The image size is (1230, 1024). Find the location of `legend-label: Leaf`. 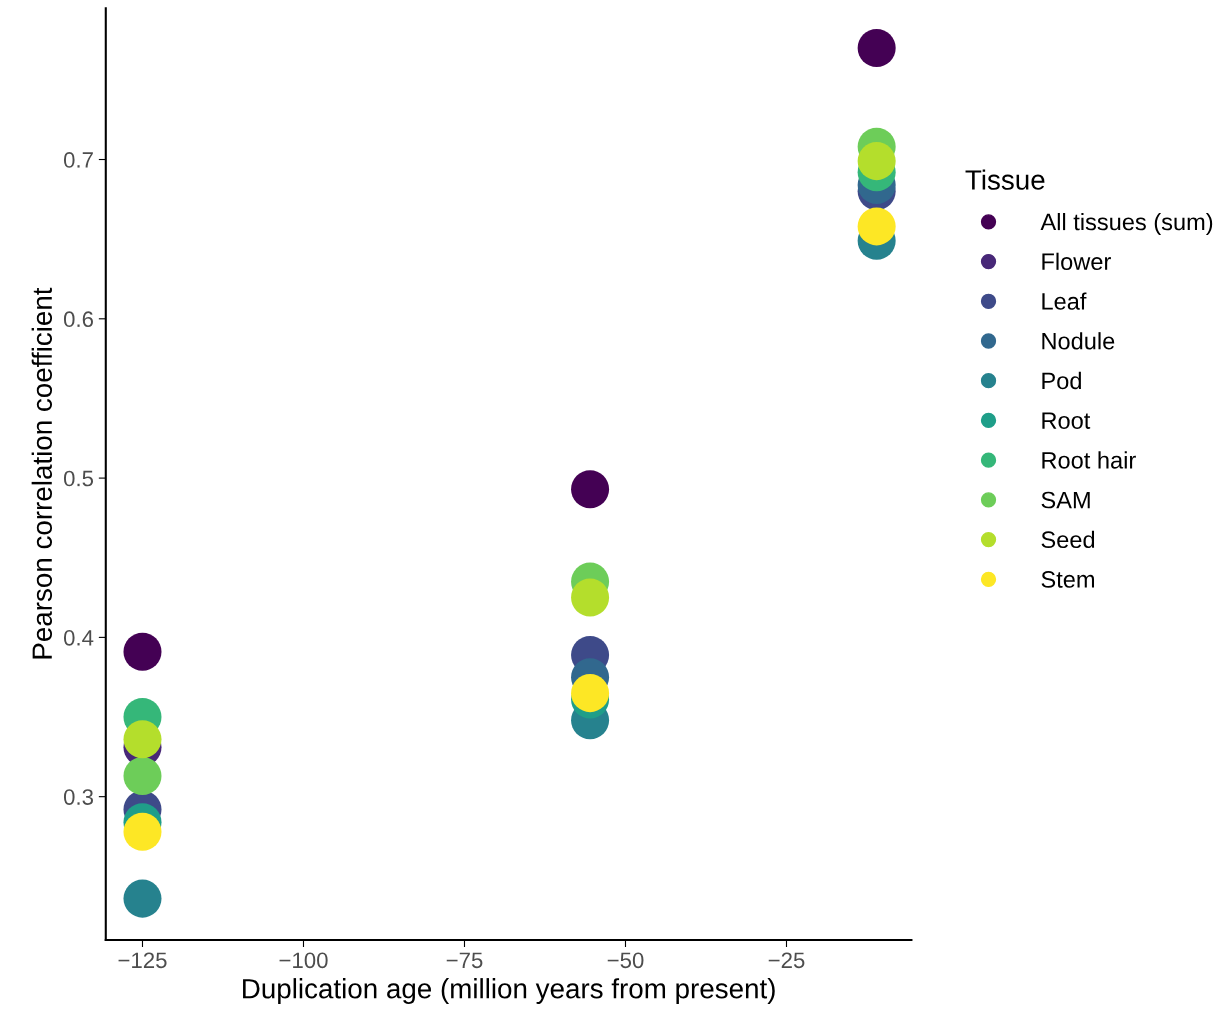

legend-label: Leaf is located at coordinates (1064, 301).